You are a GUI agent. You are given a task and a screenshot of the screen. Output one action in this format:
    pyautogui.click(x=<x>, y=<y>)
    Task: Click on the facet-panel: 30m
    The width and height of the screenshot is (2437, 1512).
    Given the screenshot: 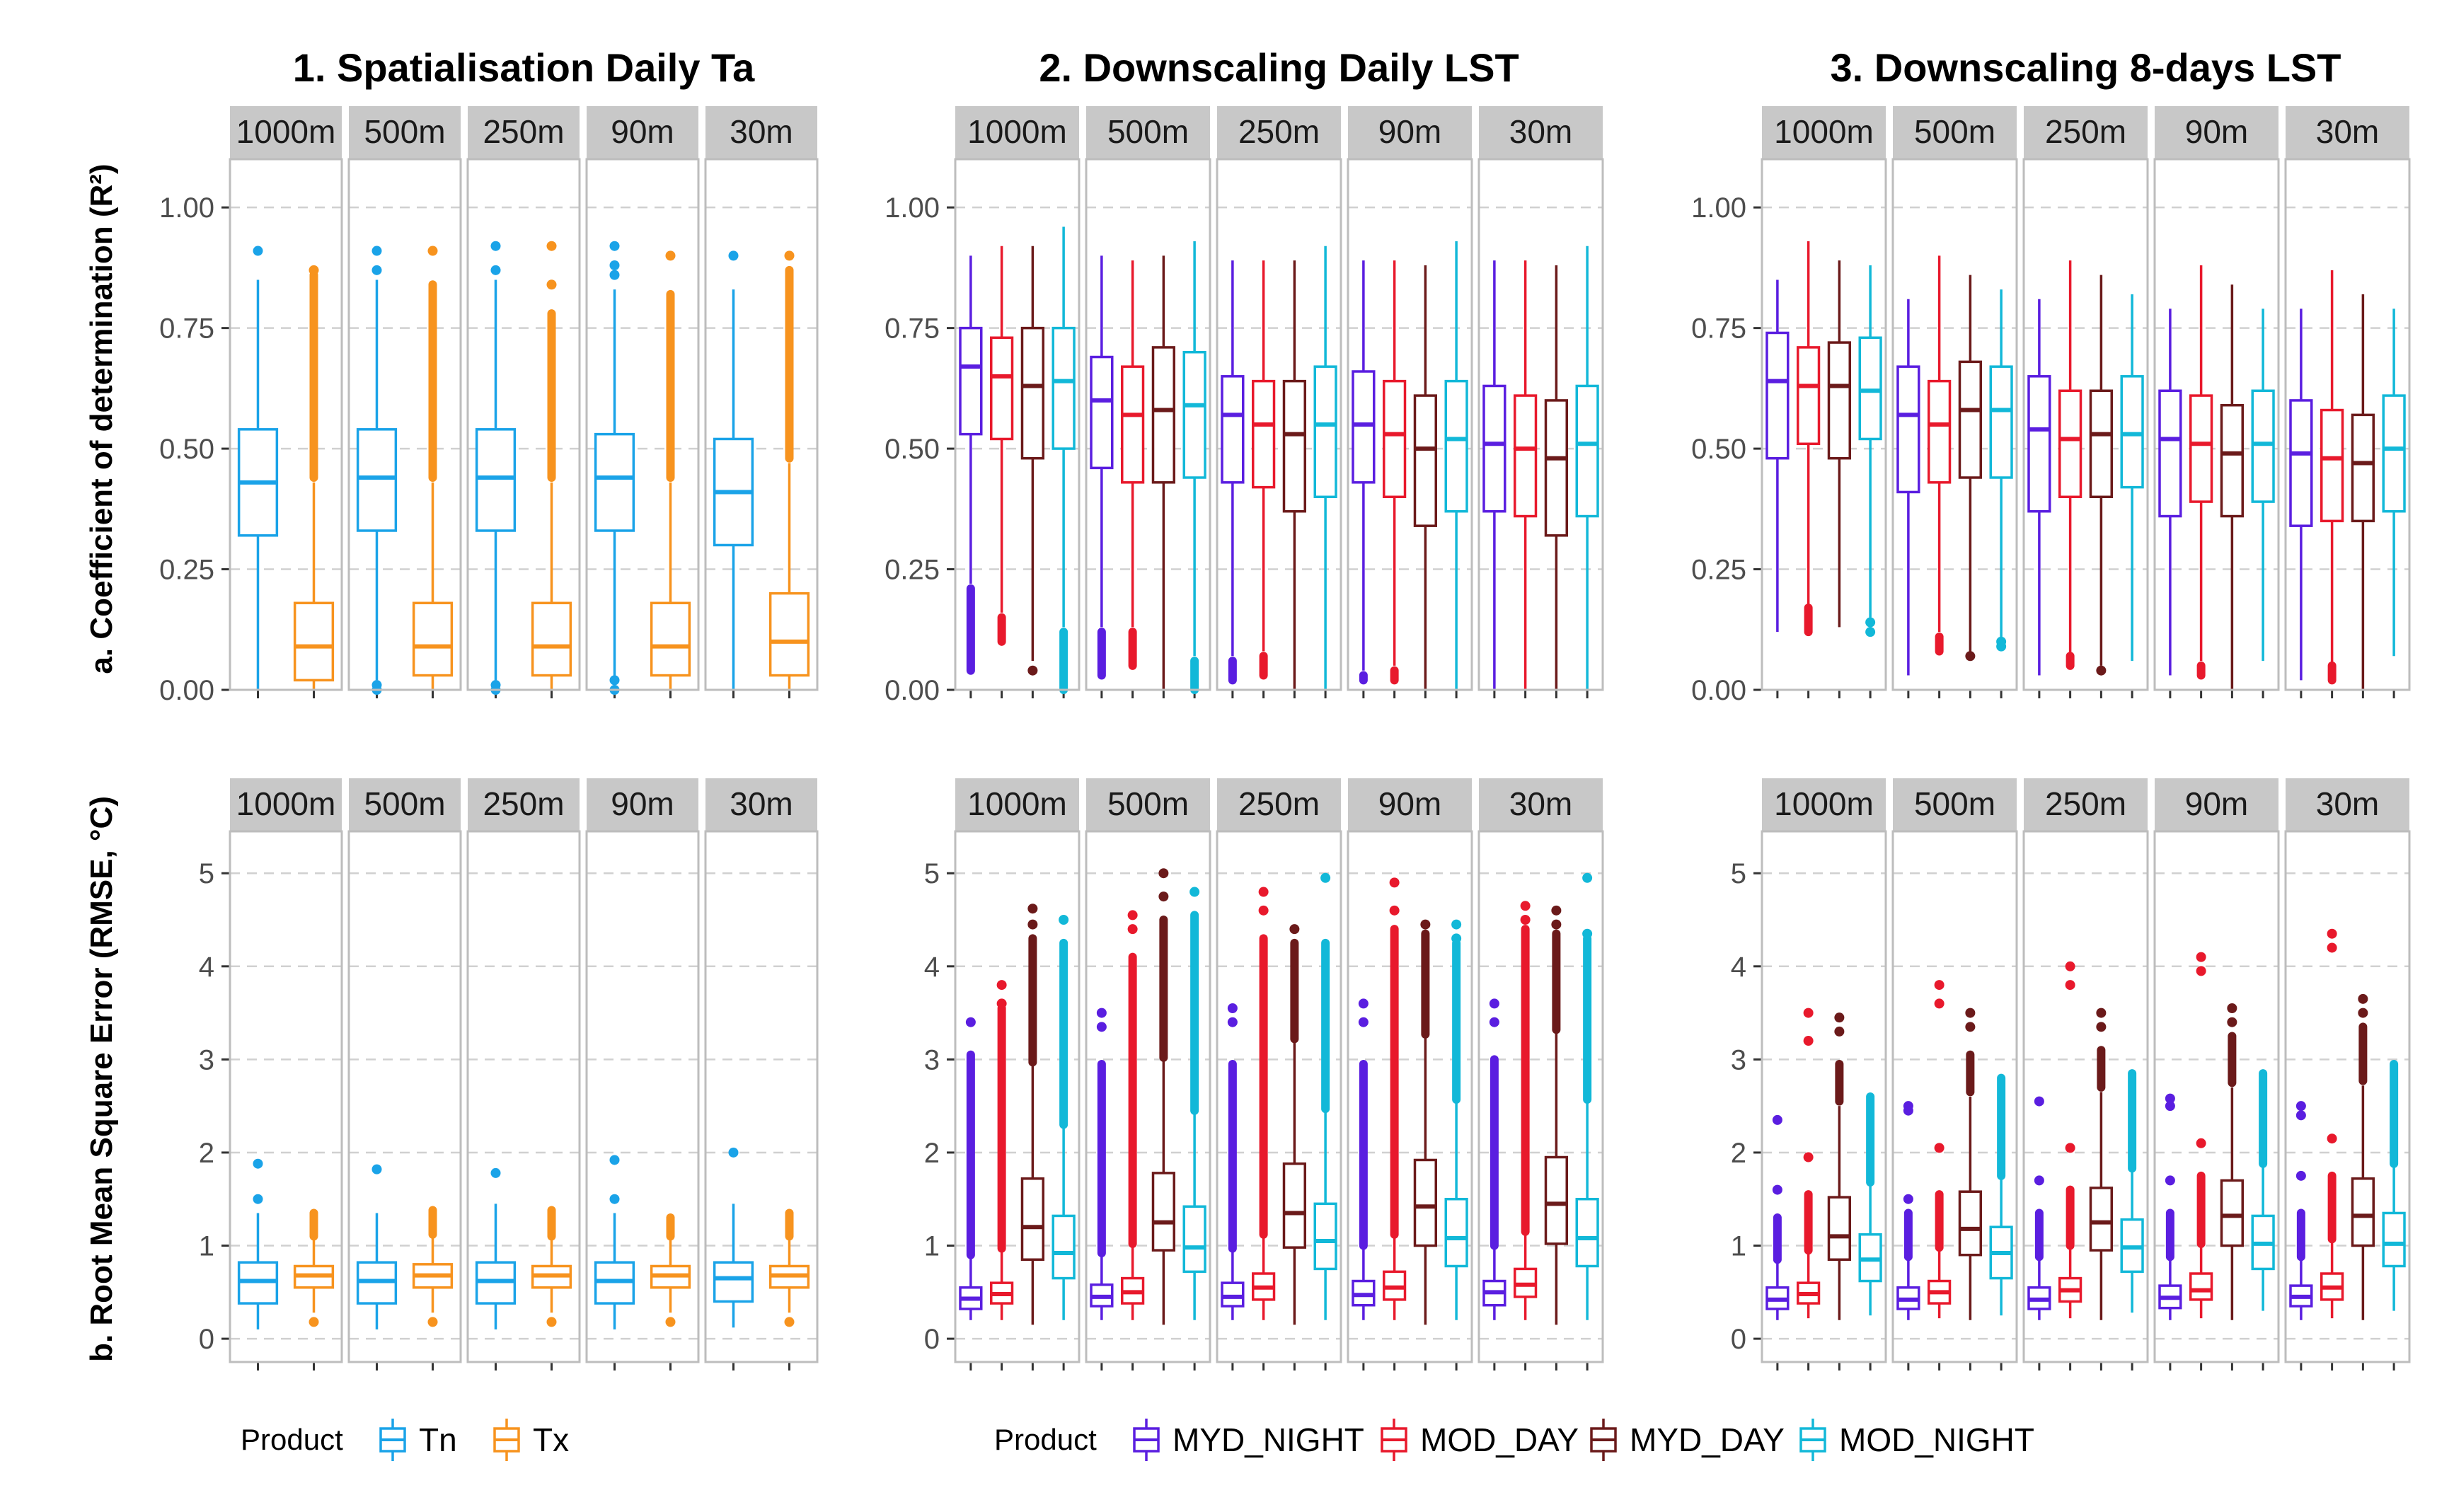 What is the action you would take?
    pyautogui.click(x=2347, y=402)
    